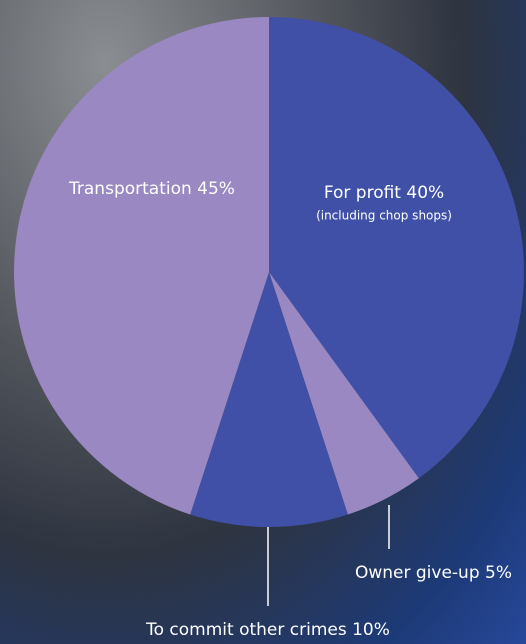 The height and width of the screenshot is (644, 526). I want to click on slice-label: Owner give-up 5%, so click(433, 573).